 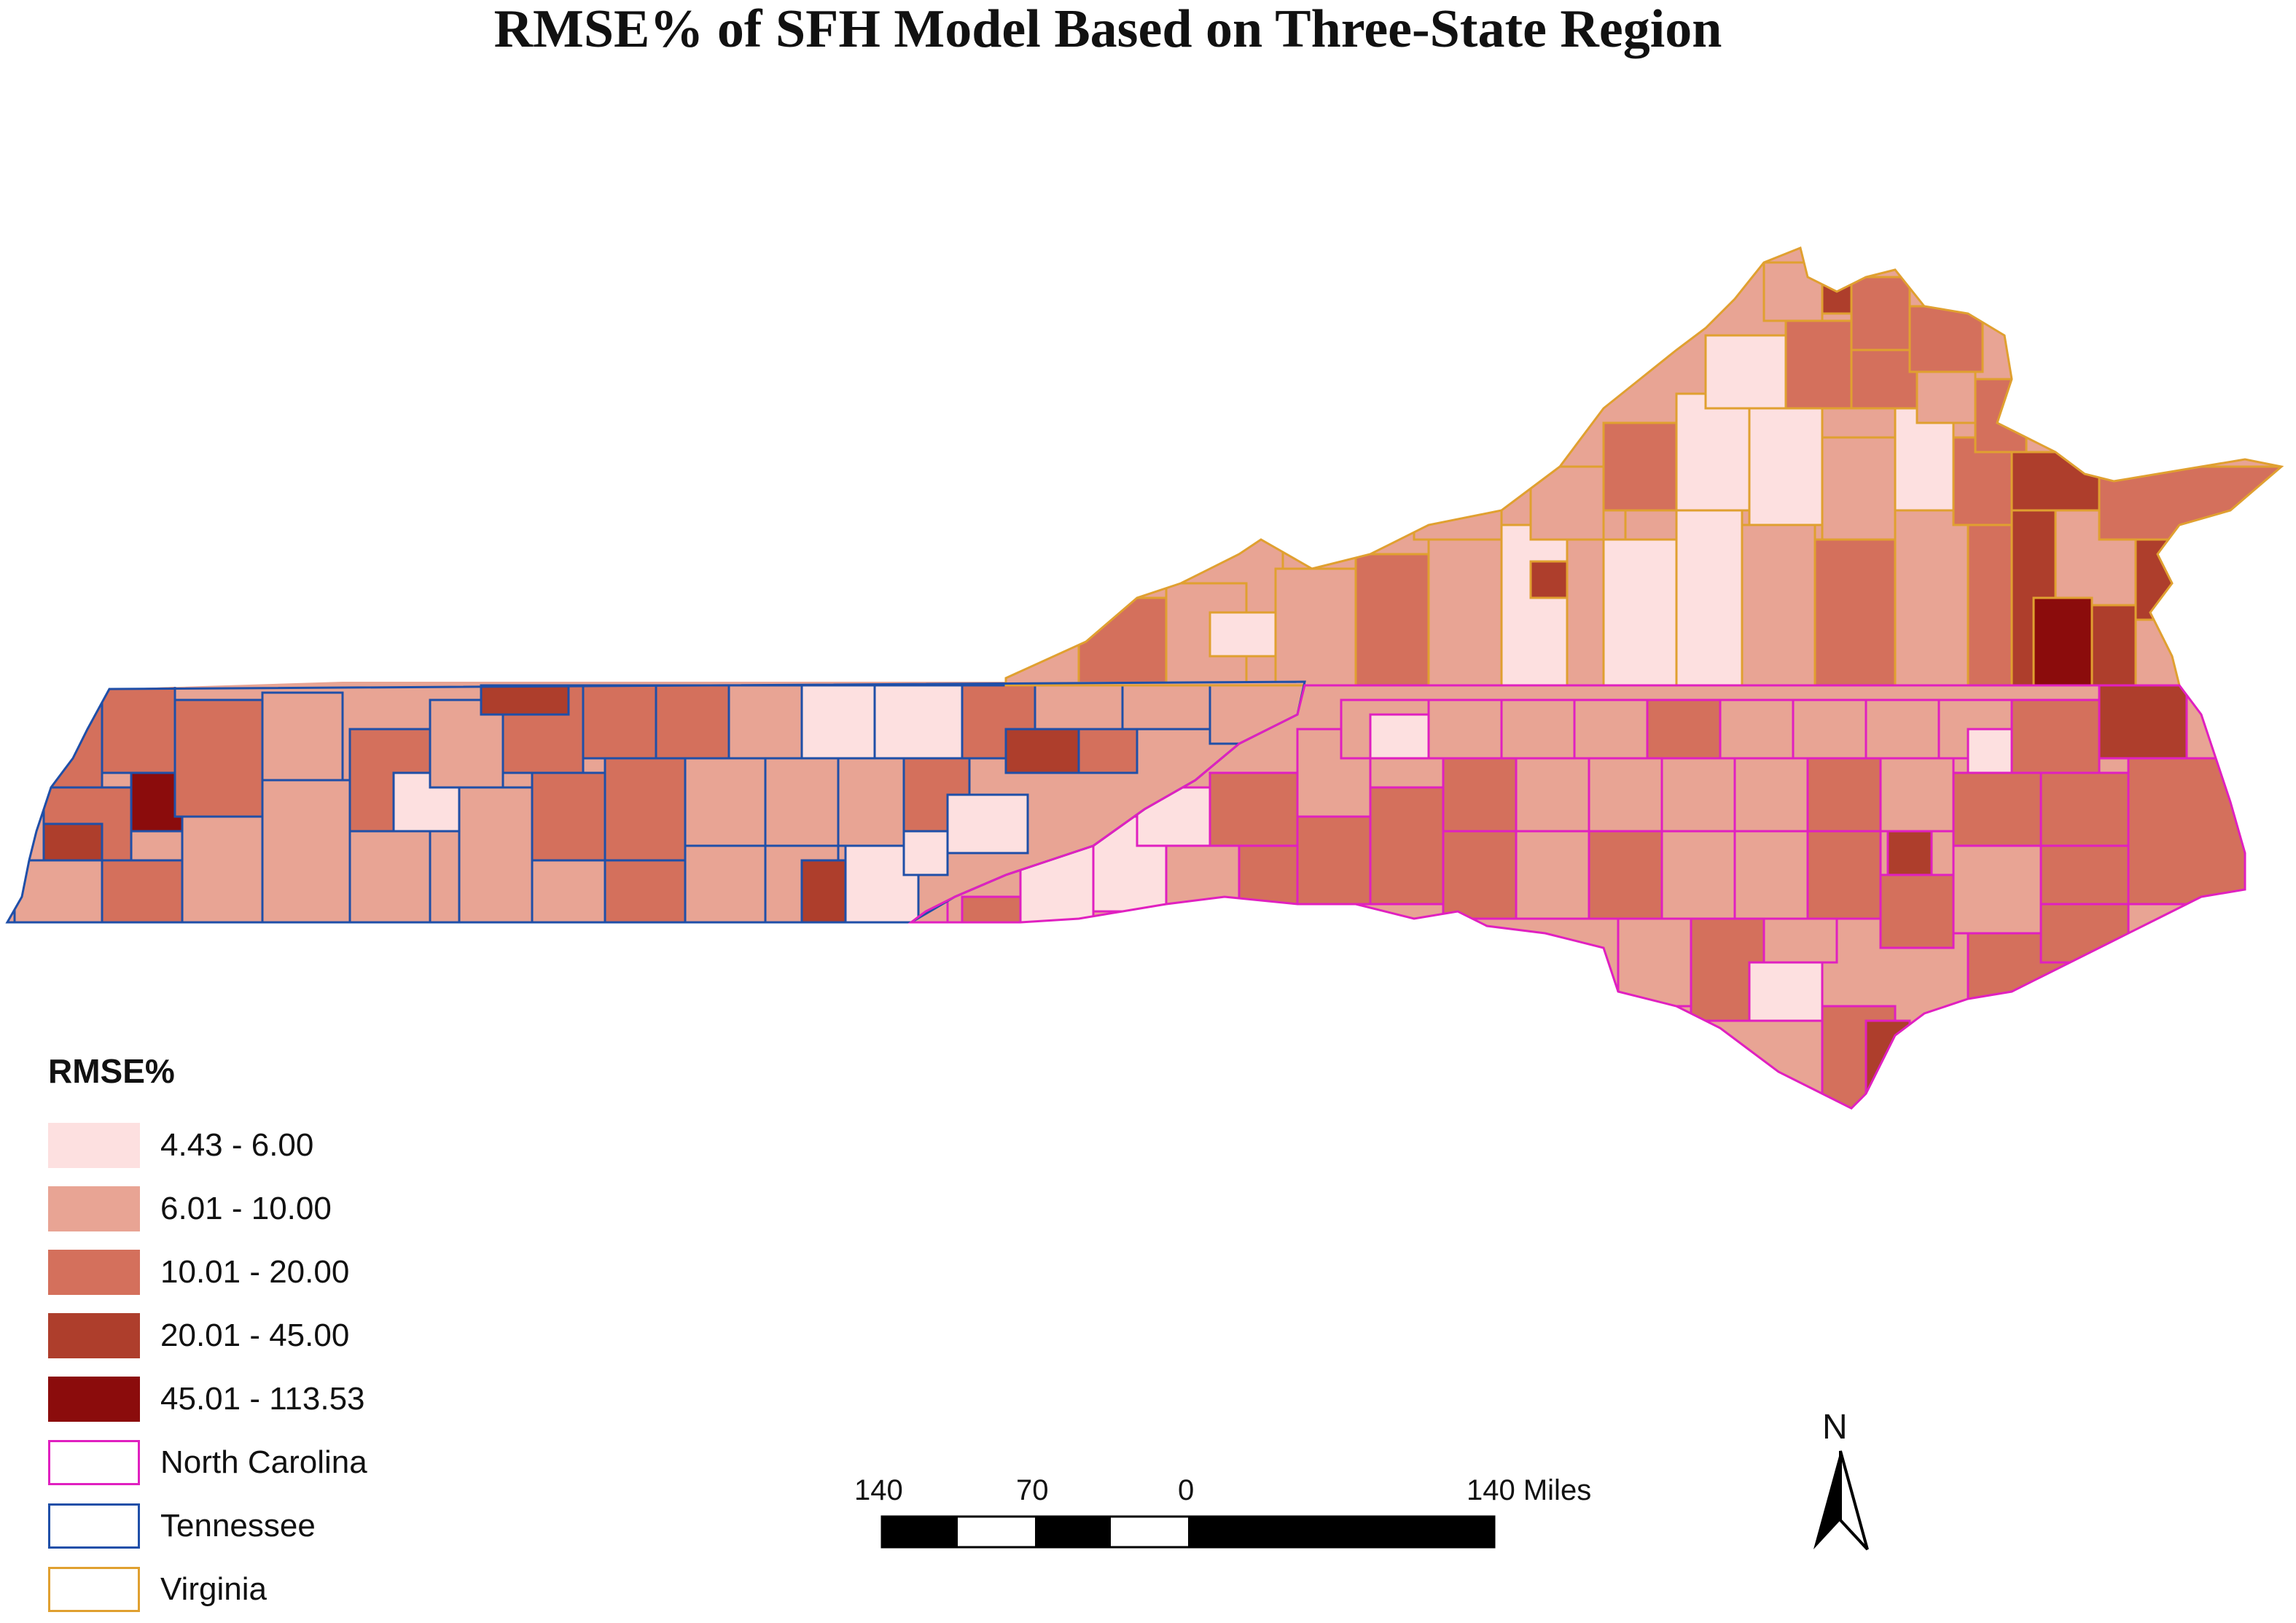 I want to click on legend-item-north-carolina: North Carolina, so click(x=296, y=1464).